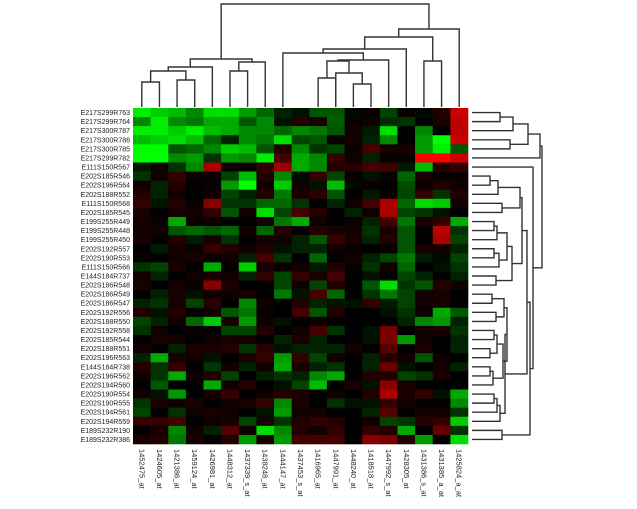  What do you see at coordinates (106, 258) in the screenshot?
I see `row-label: E202S190R553` at bounding box center [106, 258].